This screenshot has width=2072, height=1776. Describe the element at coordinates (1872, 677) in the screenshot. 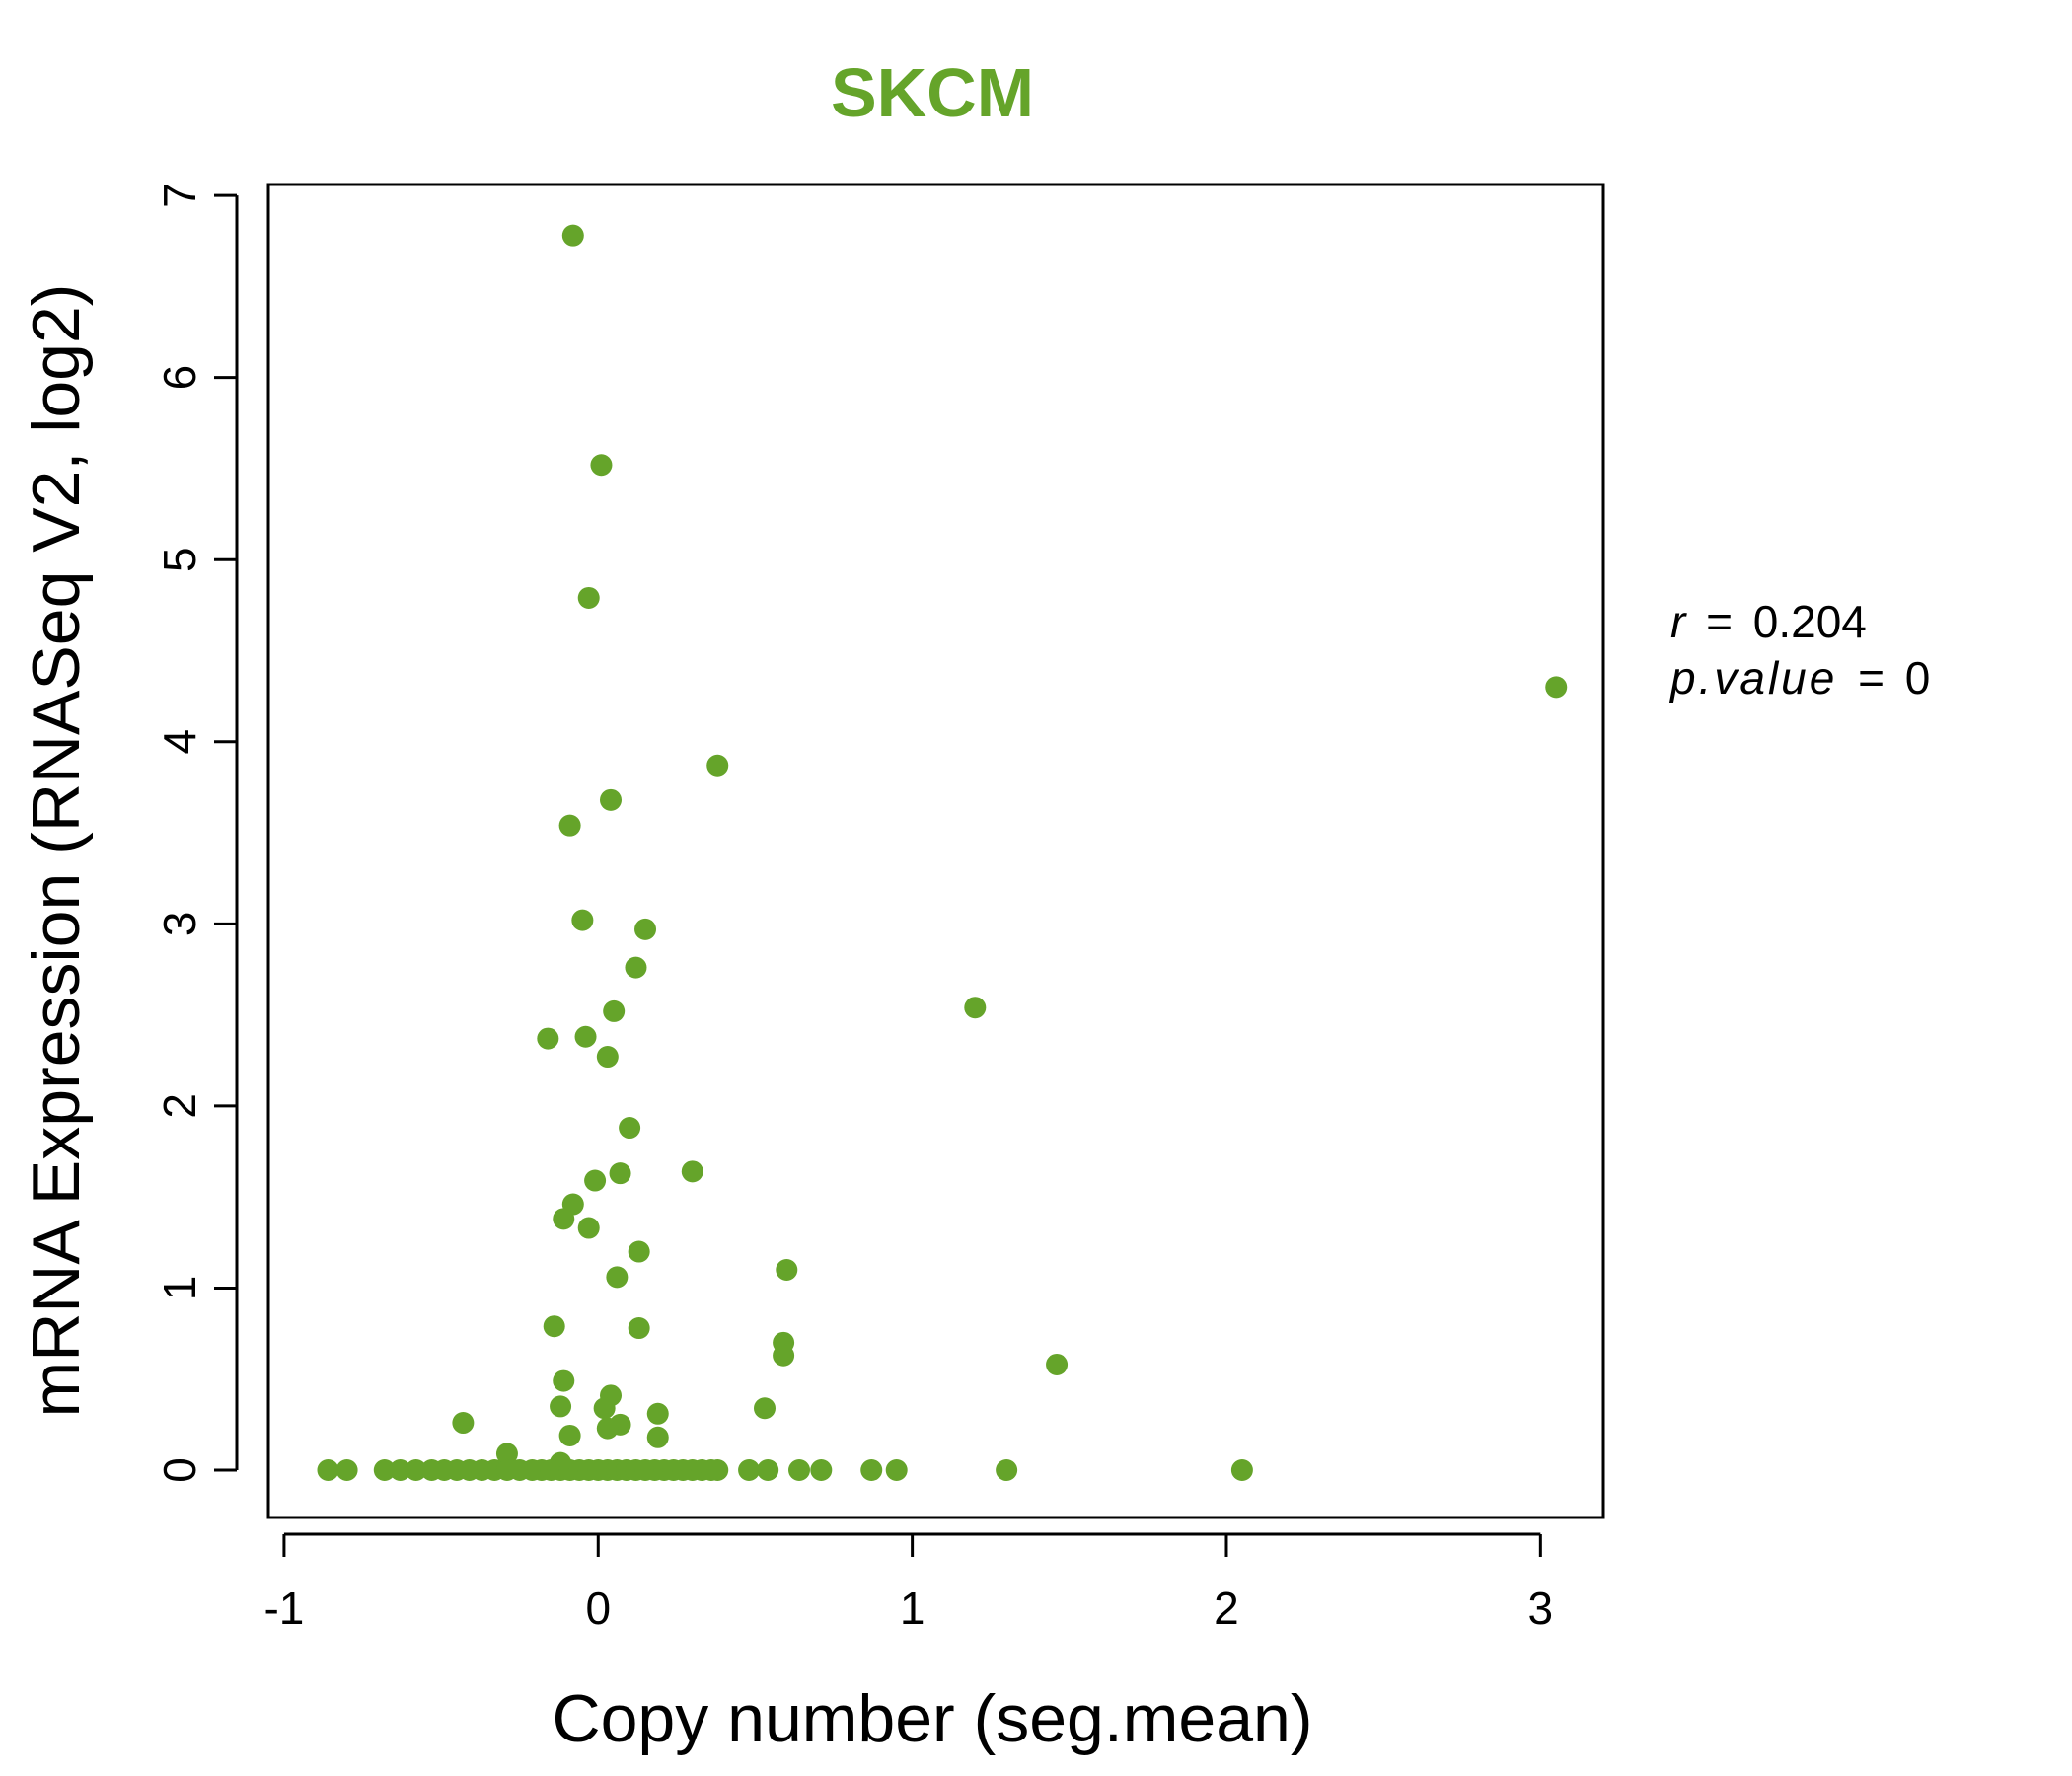

I see `p-equals: =` at that location.